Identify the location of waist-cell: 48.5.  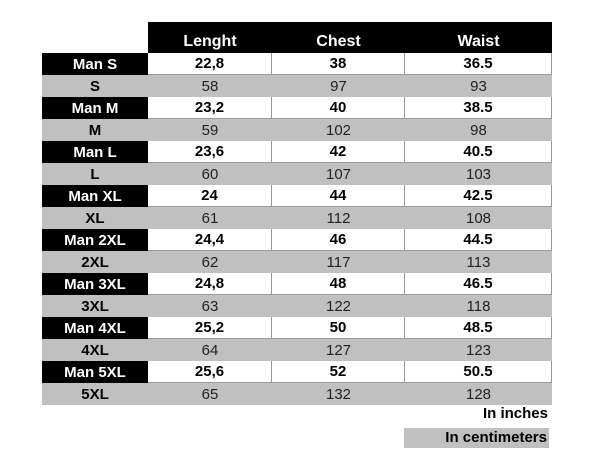
(478, 328).